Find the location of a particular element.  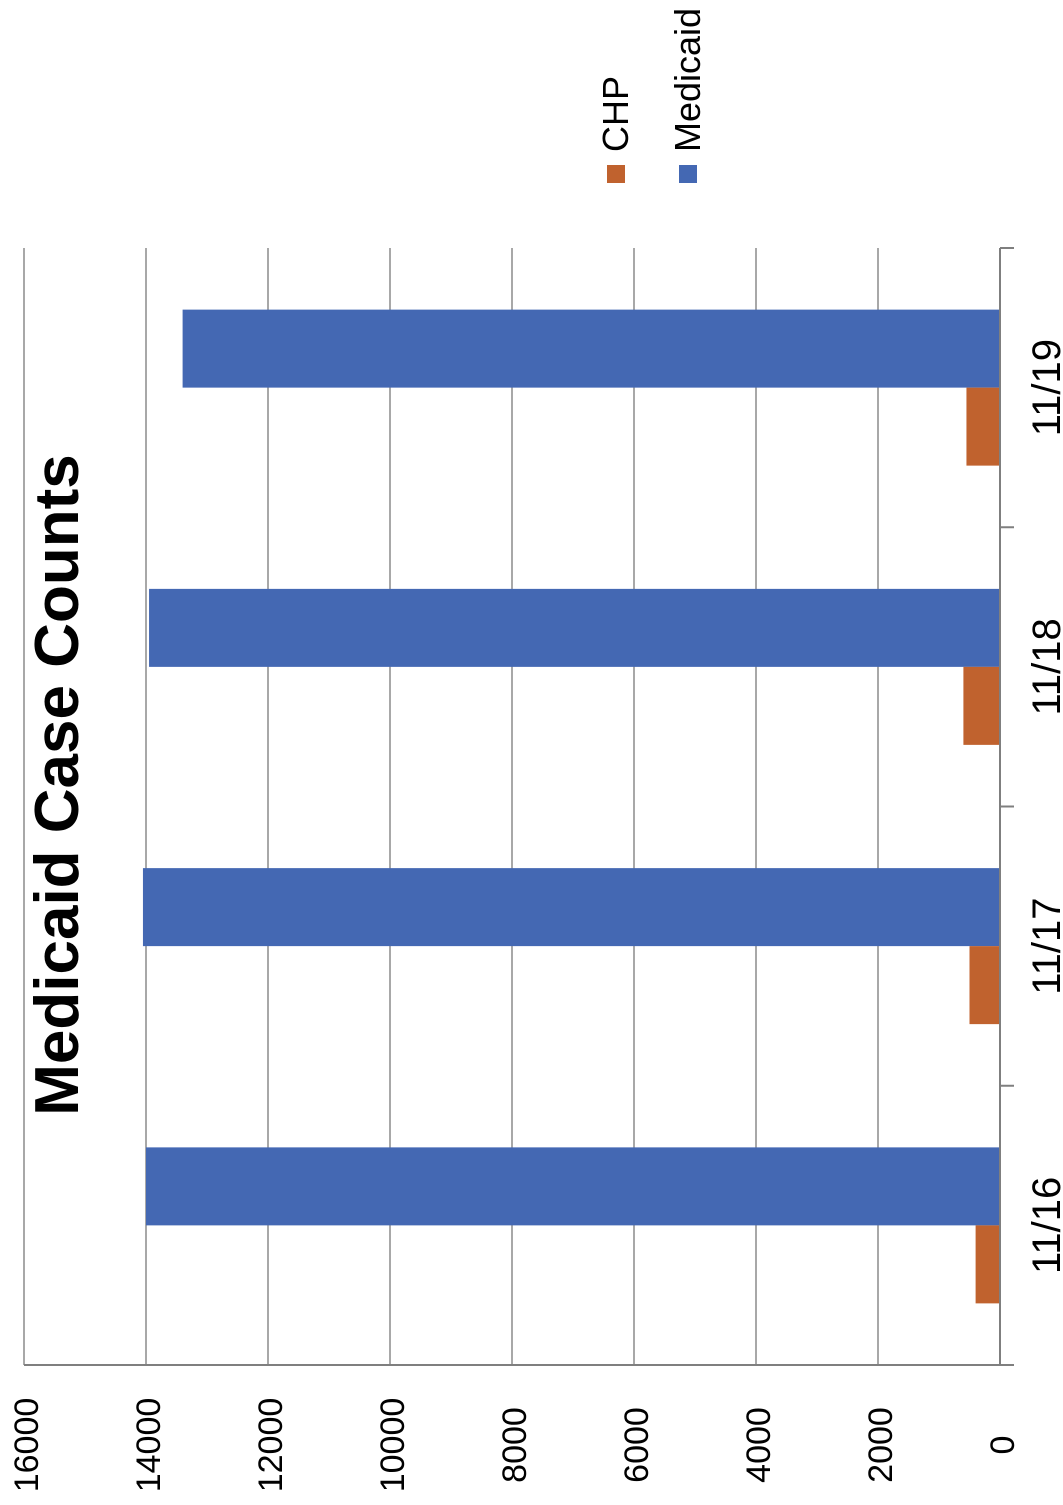

value-tick-label: 2000 is located at coordinates (881, 1445).